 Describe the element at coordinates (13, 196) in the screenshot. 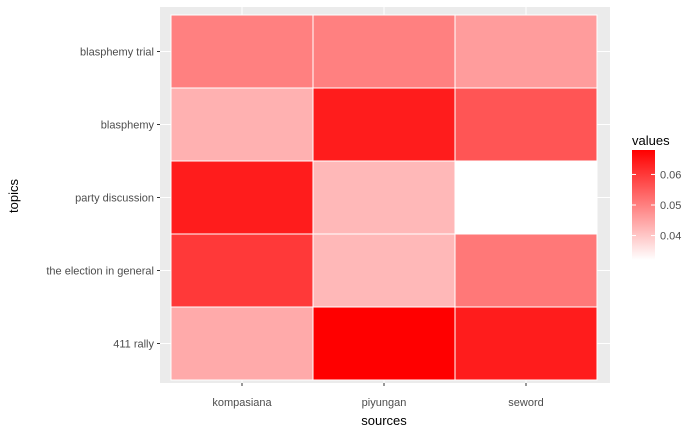

I see `y-axis-title: topics` at that location.